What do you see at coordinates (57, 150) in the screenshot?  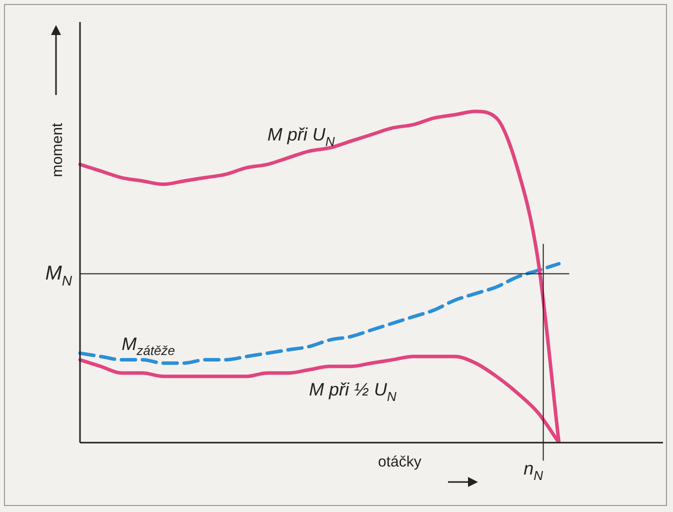 I see `y-axis-title: moment` at bounding box center [57, 150].